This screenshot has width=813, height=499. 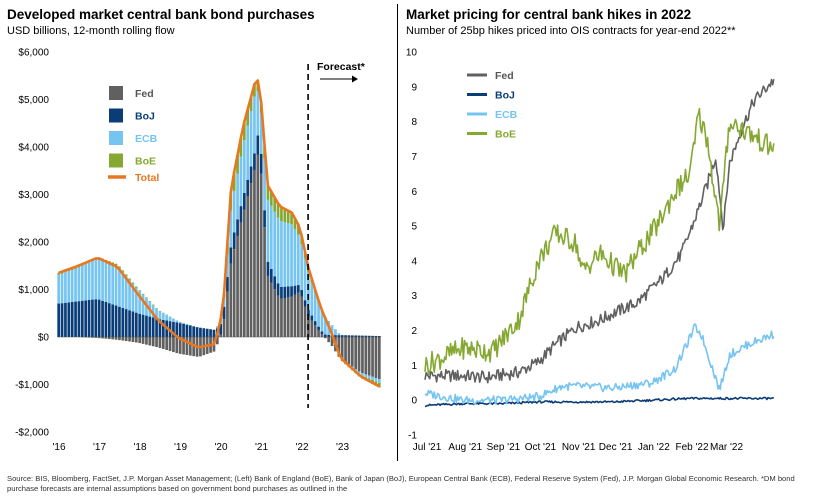 I want to click on right-legend-label-fed: Fed, so click(x=504, y=76).